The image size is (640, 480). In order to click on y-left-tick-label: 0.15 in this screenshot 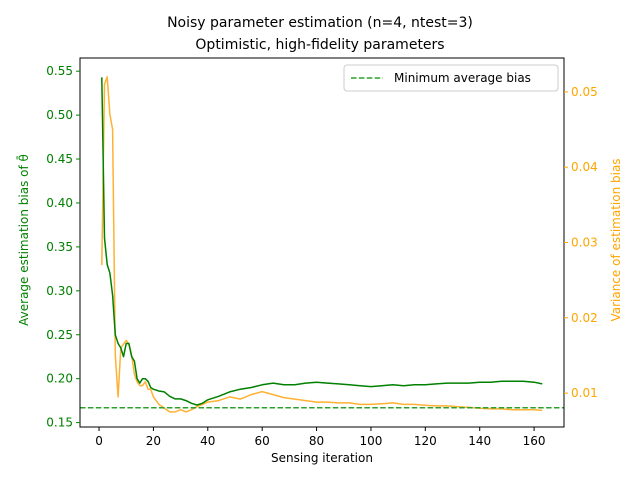, I will do `click(59, 423)`.